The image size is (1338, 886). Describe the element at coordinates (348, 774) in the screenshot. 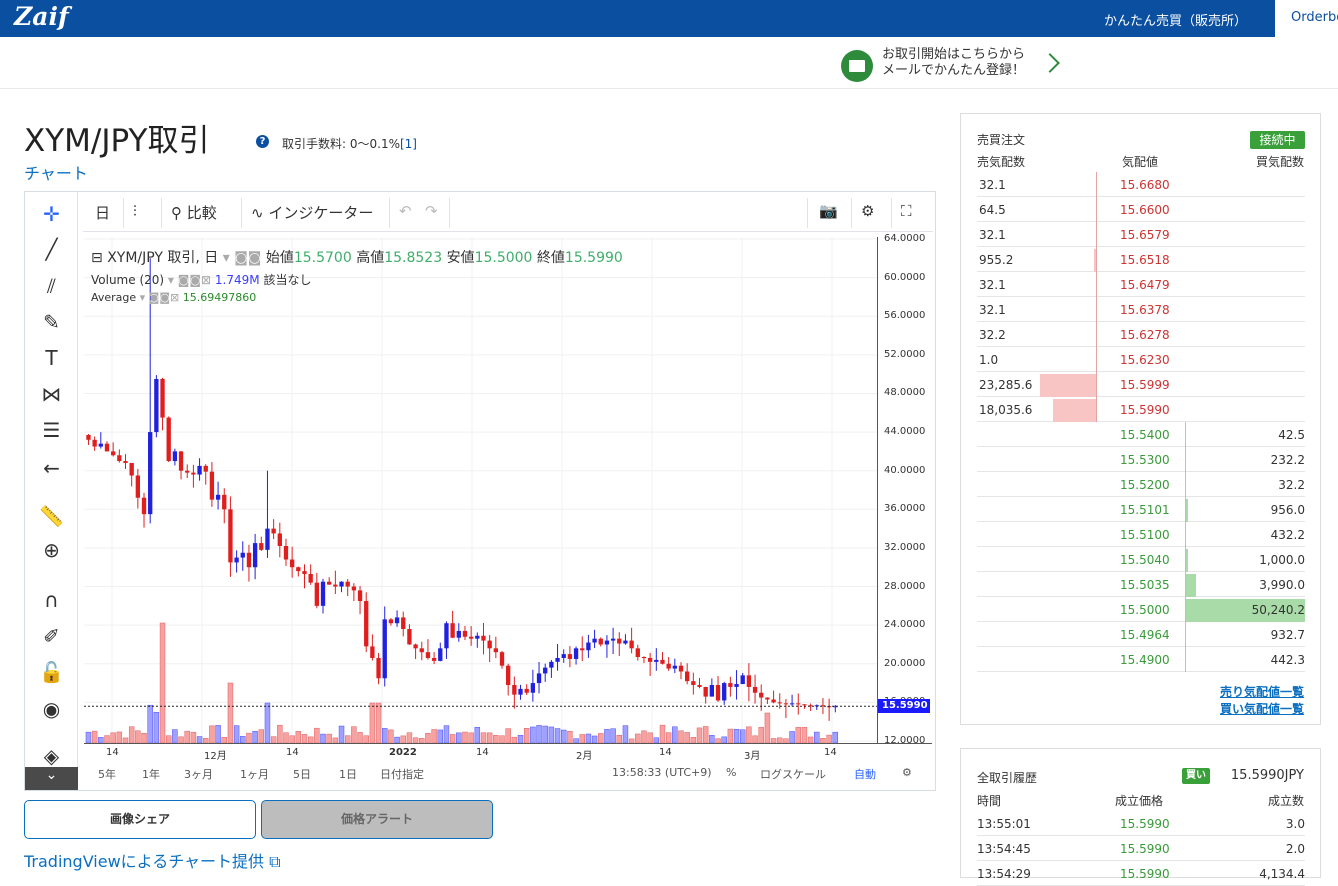

I see `range-1d: 1日` at that location.